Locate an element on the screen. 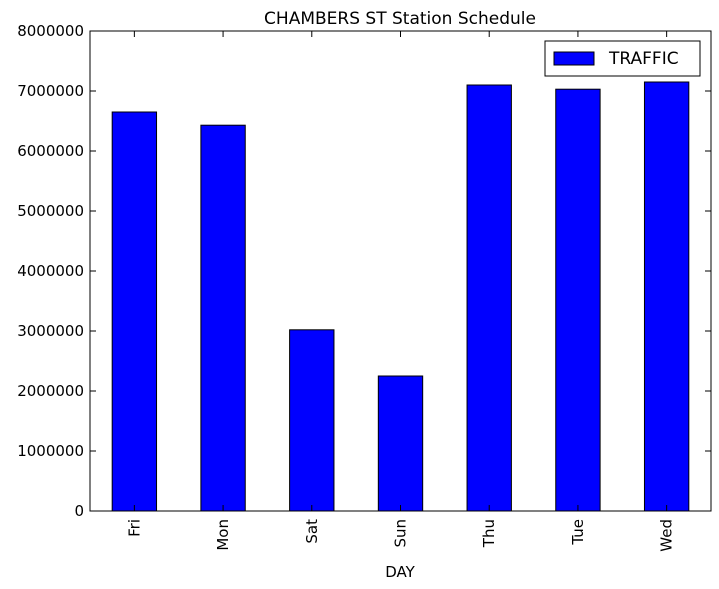  x-tick-label-fri: Fri is located at coordinates (134, 528).